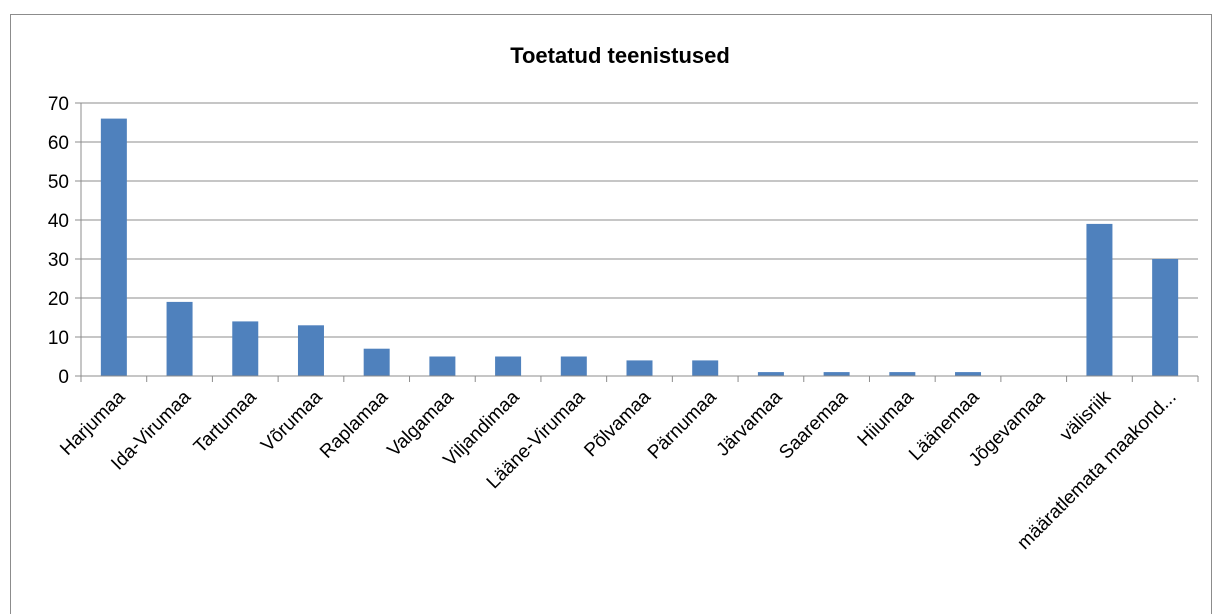 The image size is (1218, 615). I want to click on y-tick-label-70: 70, so click(58, 104).